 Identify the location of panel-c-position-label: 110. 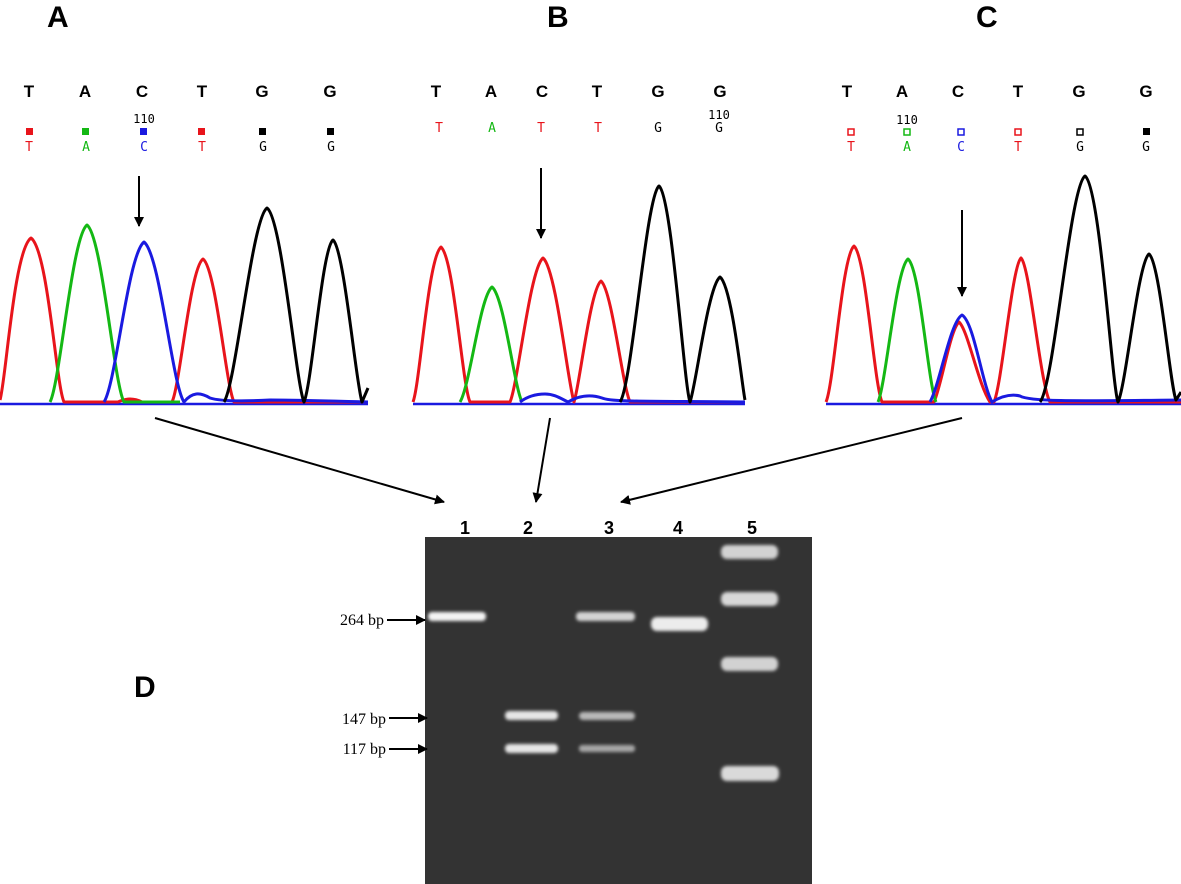
(907, 120).